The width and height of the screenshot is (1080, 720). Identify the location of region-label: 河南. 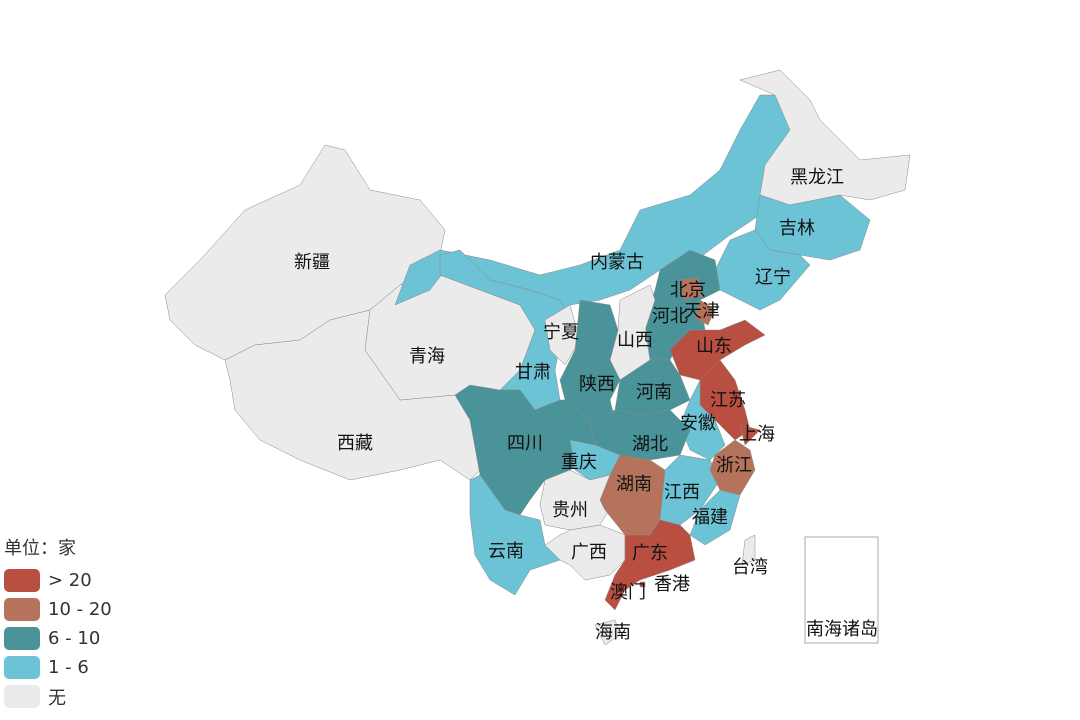
(654, 392).